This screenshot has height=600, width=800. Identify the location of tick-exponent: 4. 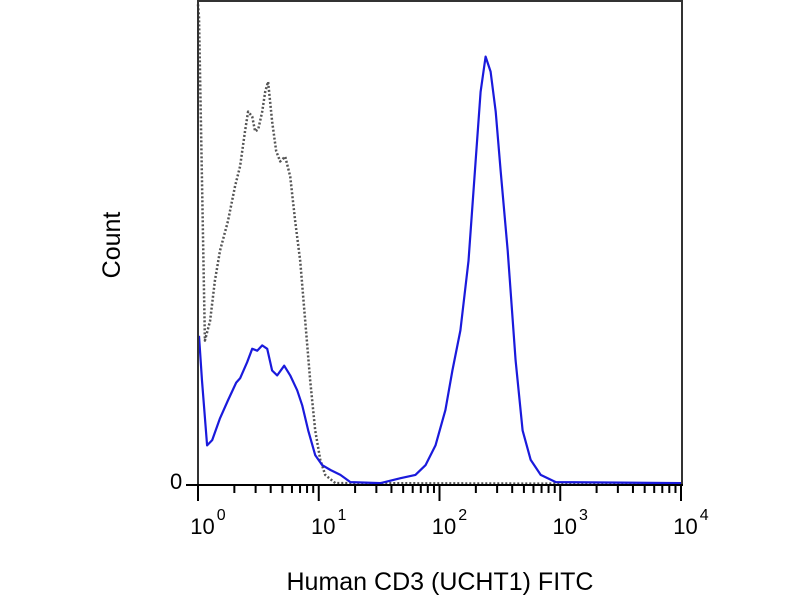
(704, 515).